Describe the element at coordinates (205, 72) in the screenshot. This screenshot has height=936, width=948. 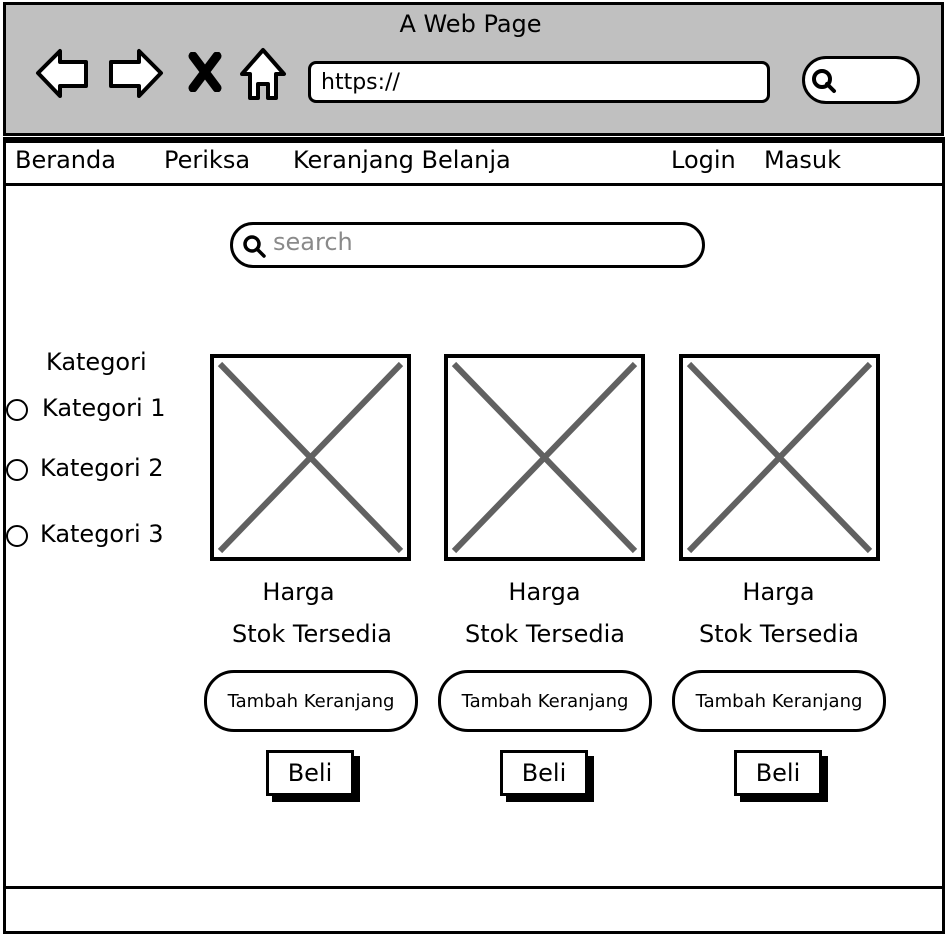
I see `stop-icon` at that location.